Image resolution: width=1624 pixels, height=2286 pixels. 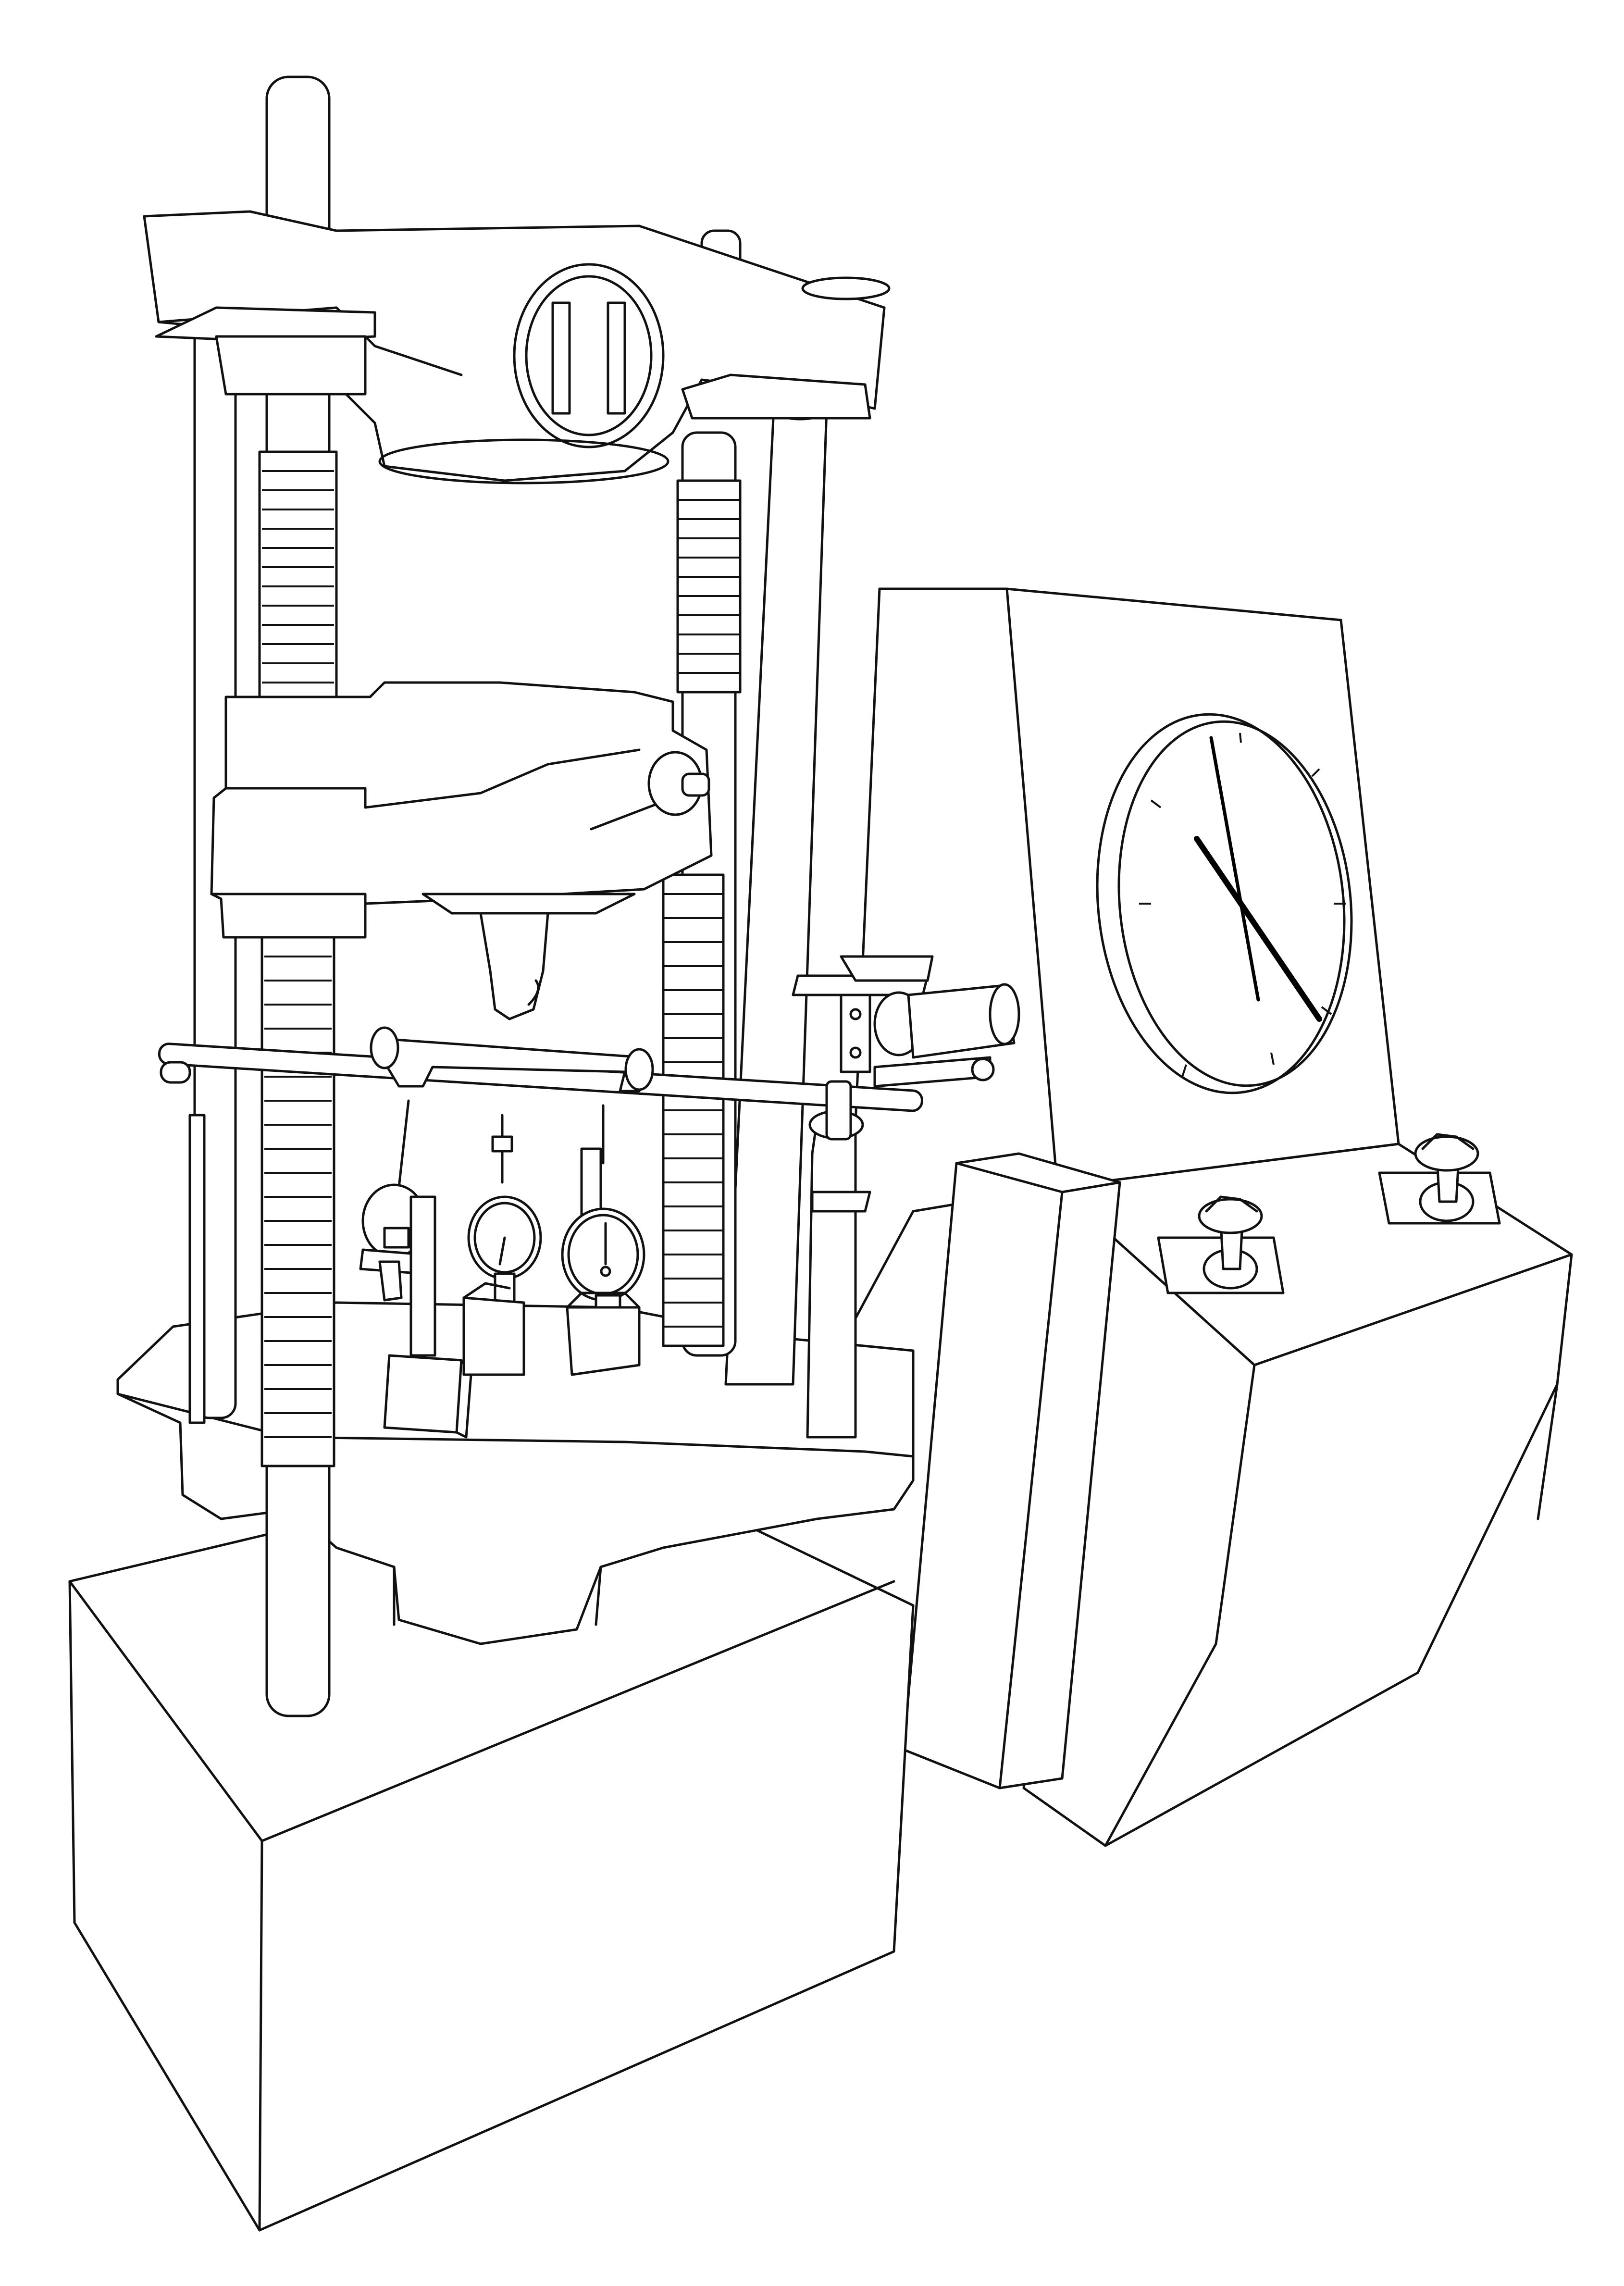 I want to click on control-knob-left, so click(x=1221, y=1244).